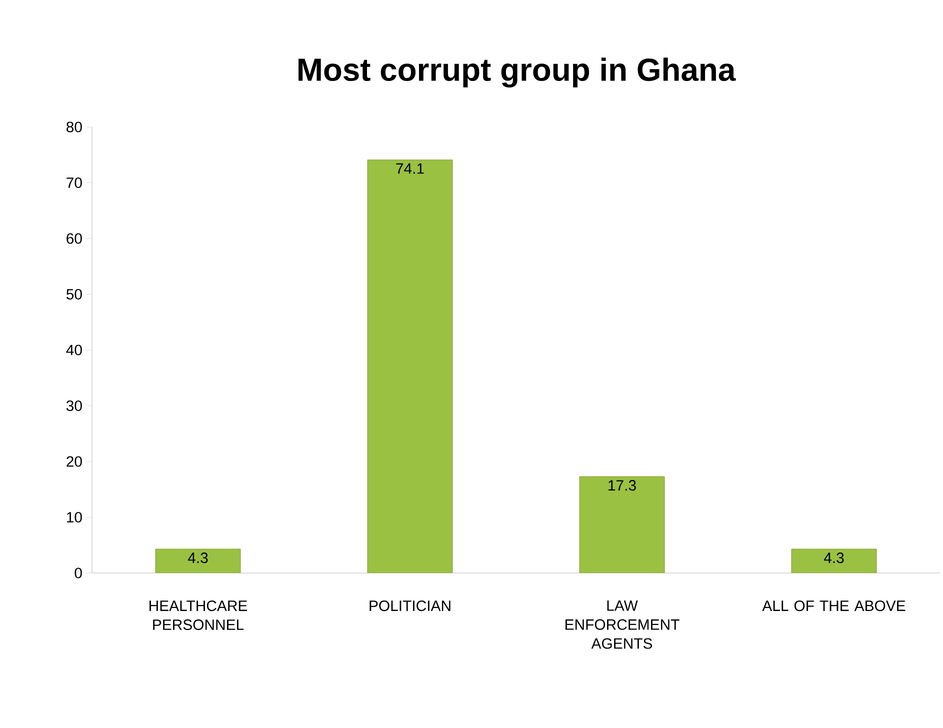  Describe the element at coordinates (622, 485) in the screenshot. I see `data-label: 17.3` at that location.